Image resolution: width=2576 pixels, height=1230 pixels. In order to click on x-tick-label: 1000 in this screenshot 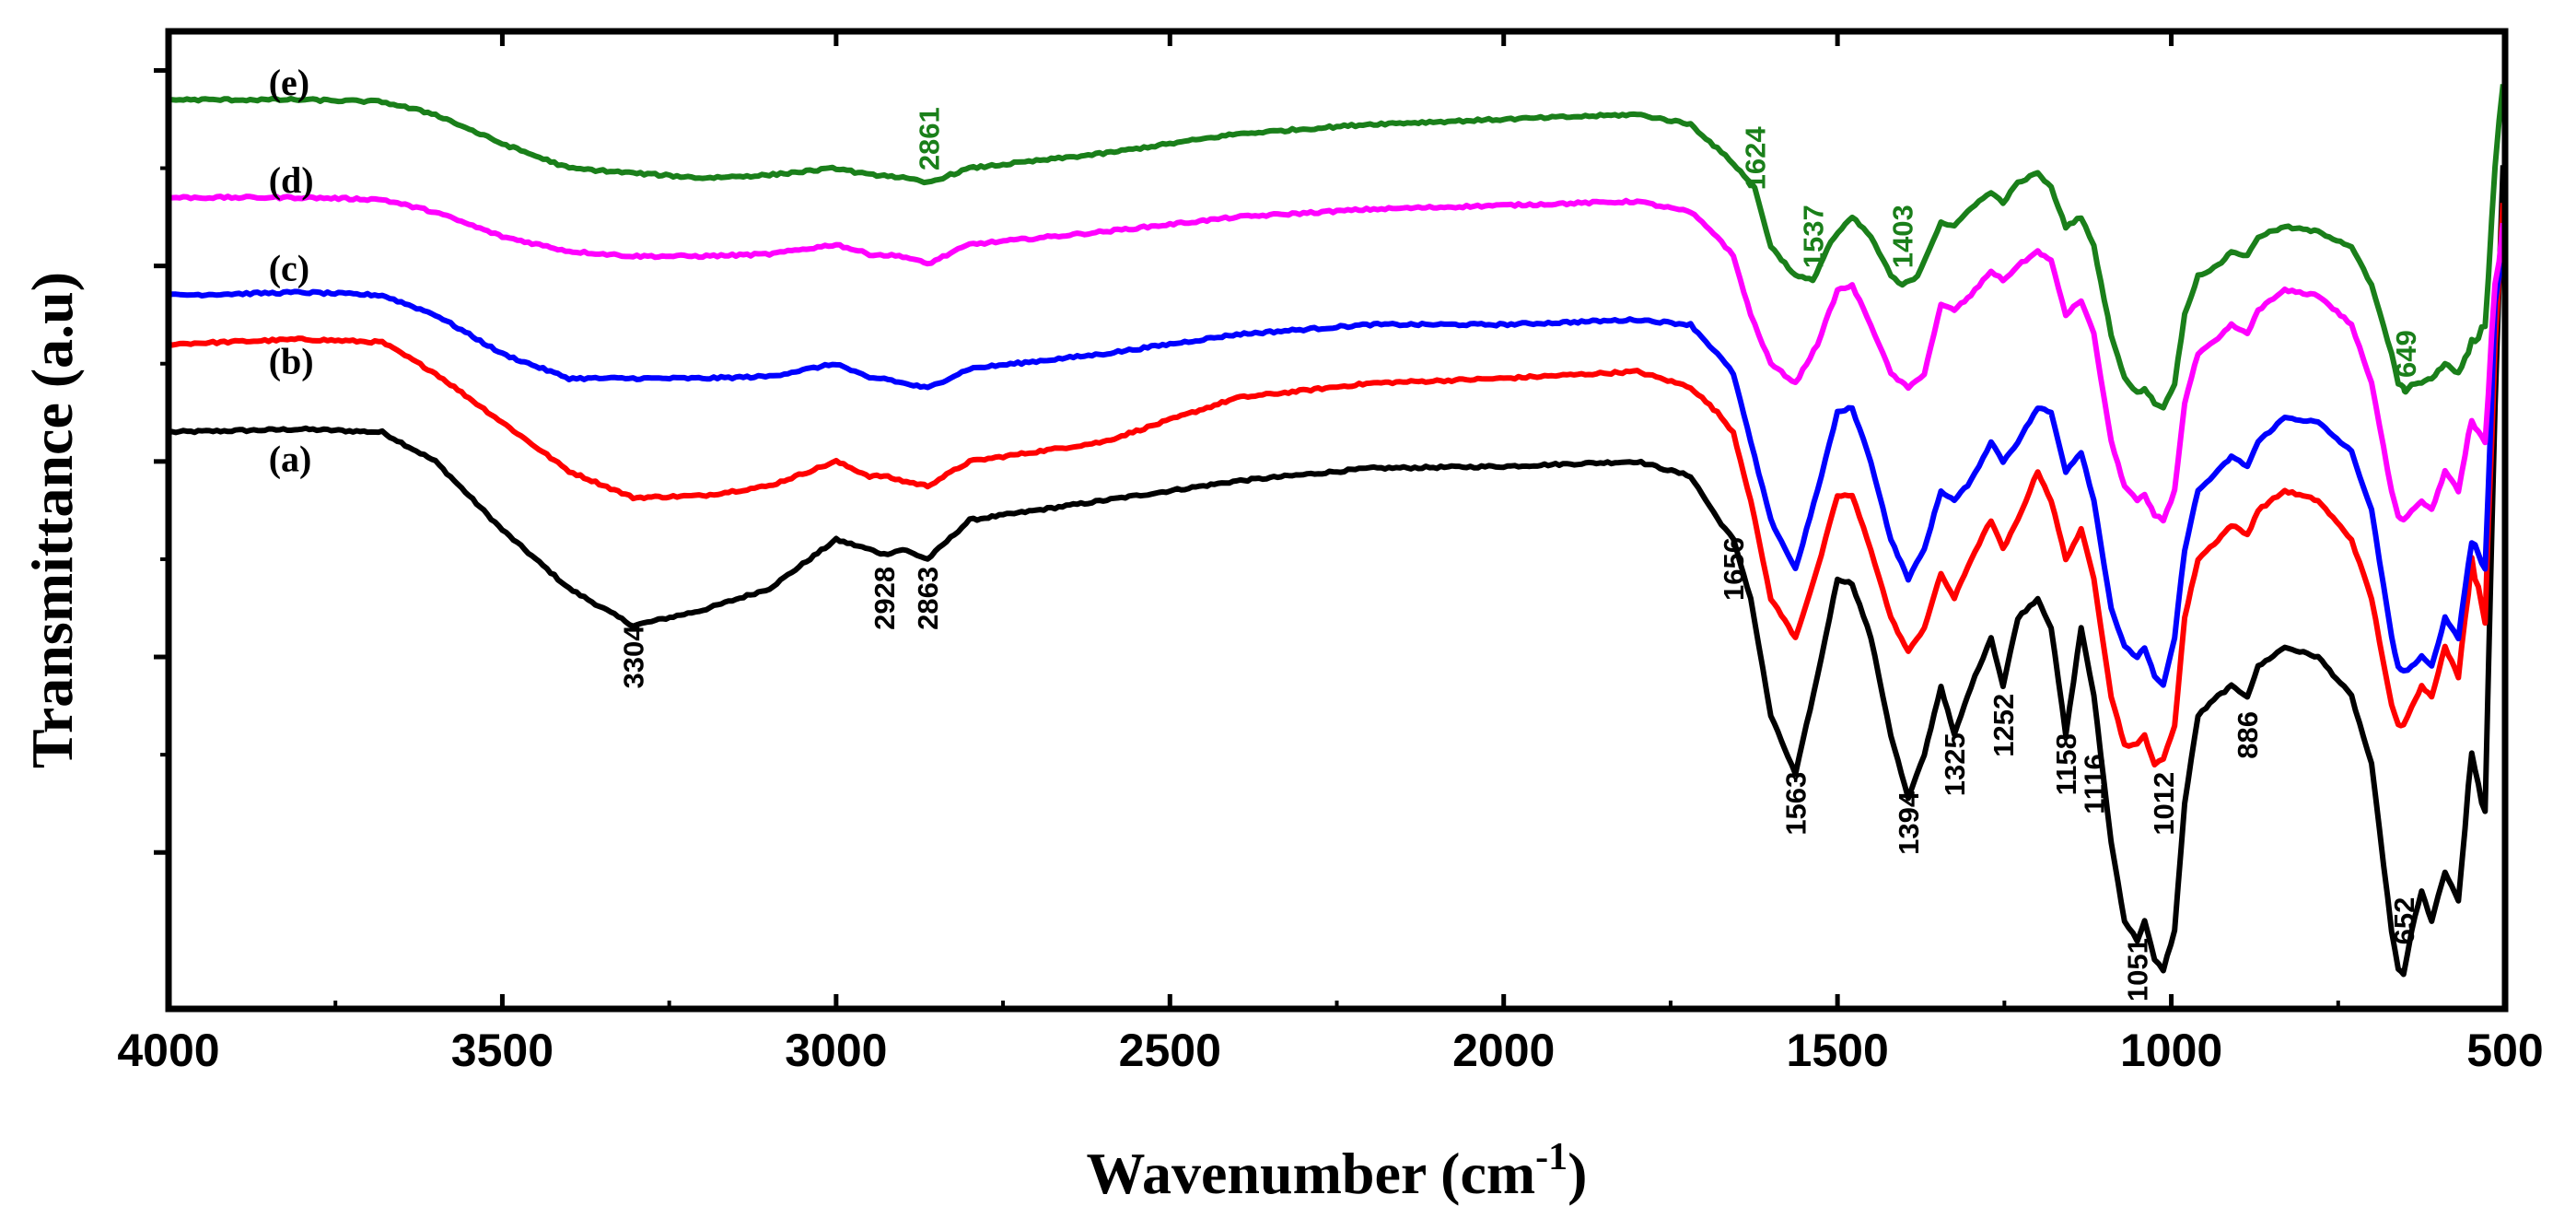, I will do `click(2171, 1050)`.